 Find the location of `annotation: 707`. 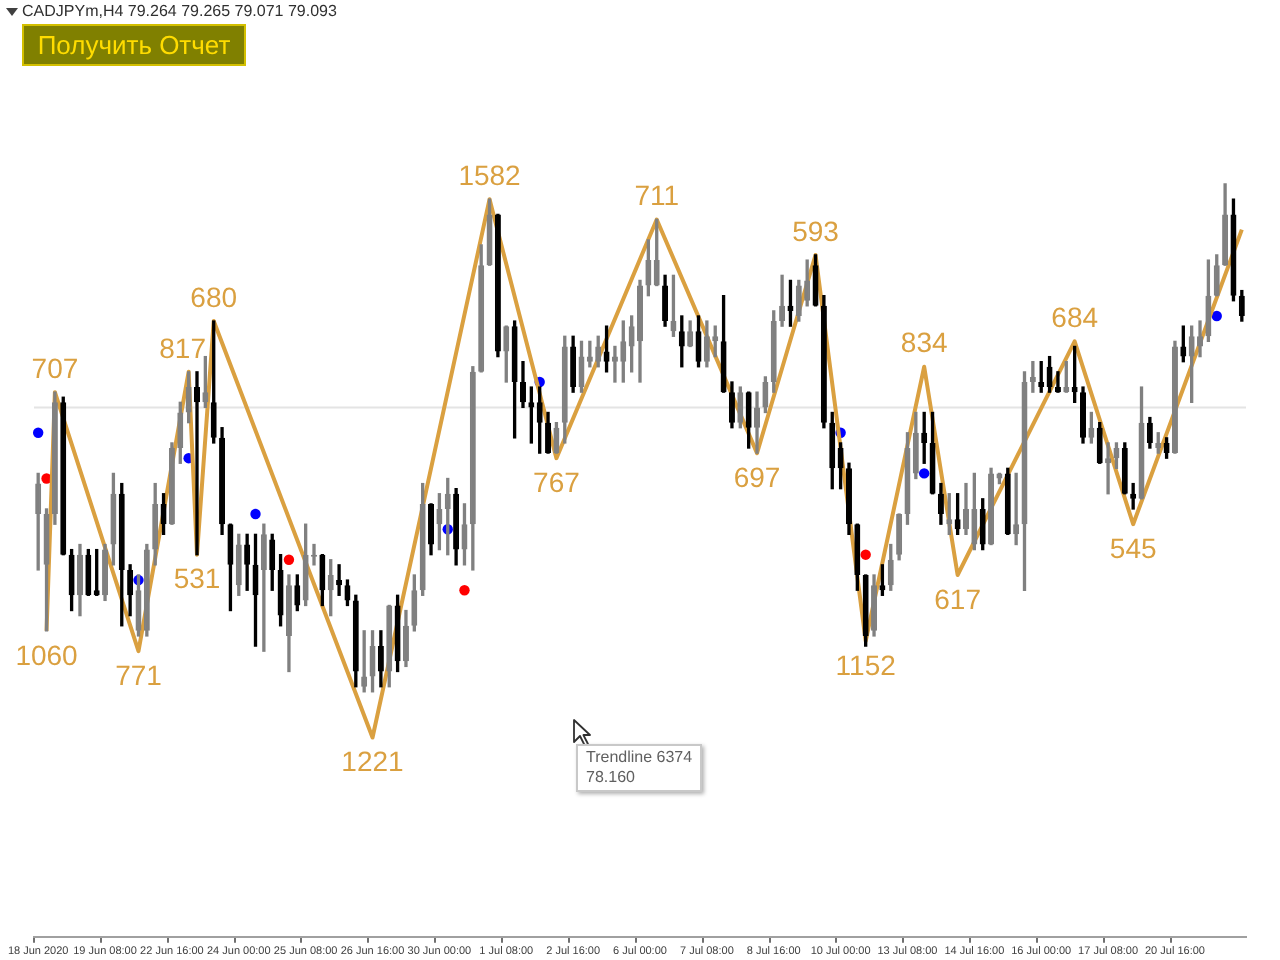

annotation: 707 is located at coordinates (55, 367).